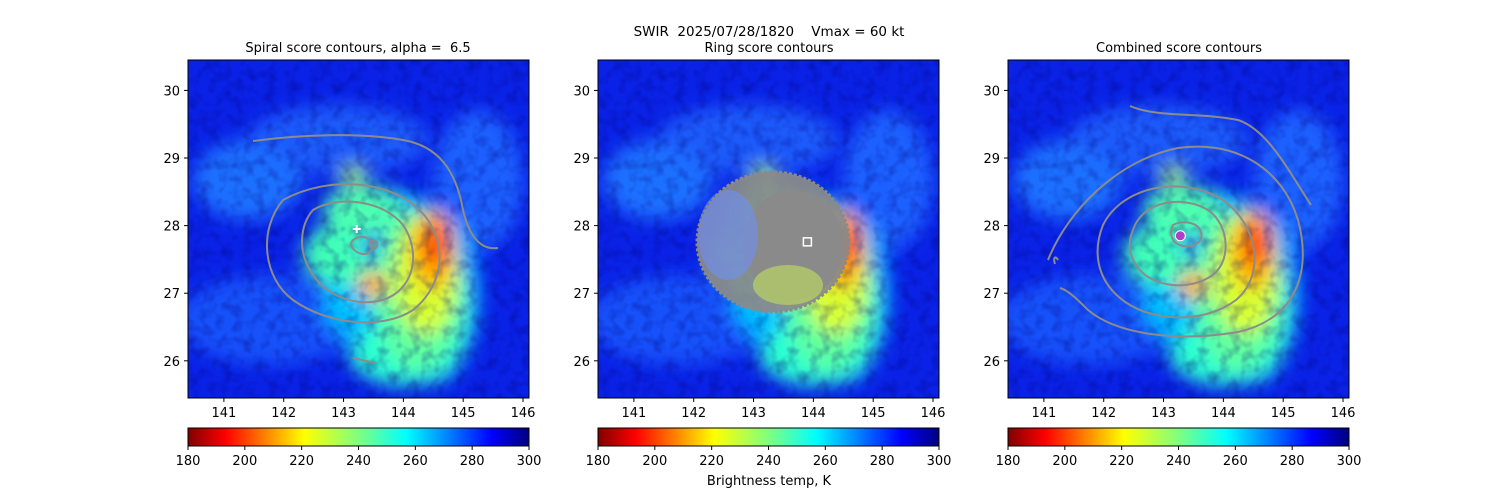 The width and height of the screenshot is (1500, 500). Describe the element at coordinates (769, 32) in the screenshot. I see `figure-suptitle: SWIR 2025/07/28/1820 Vmax = 60 kt` at that location.